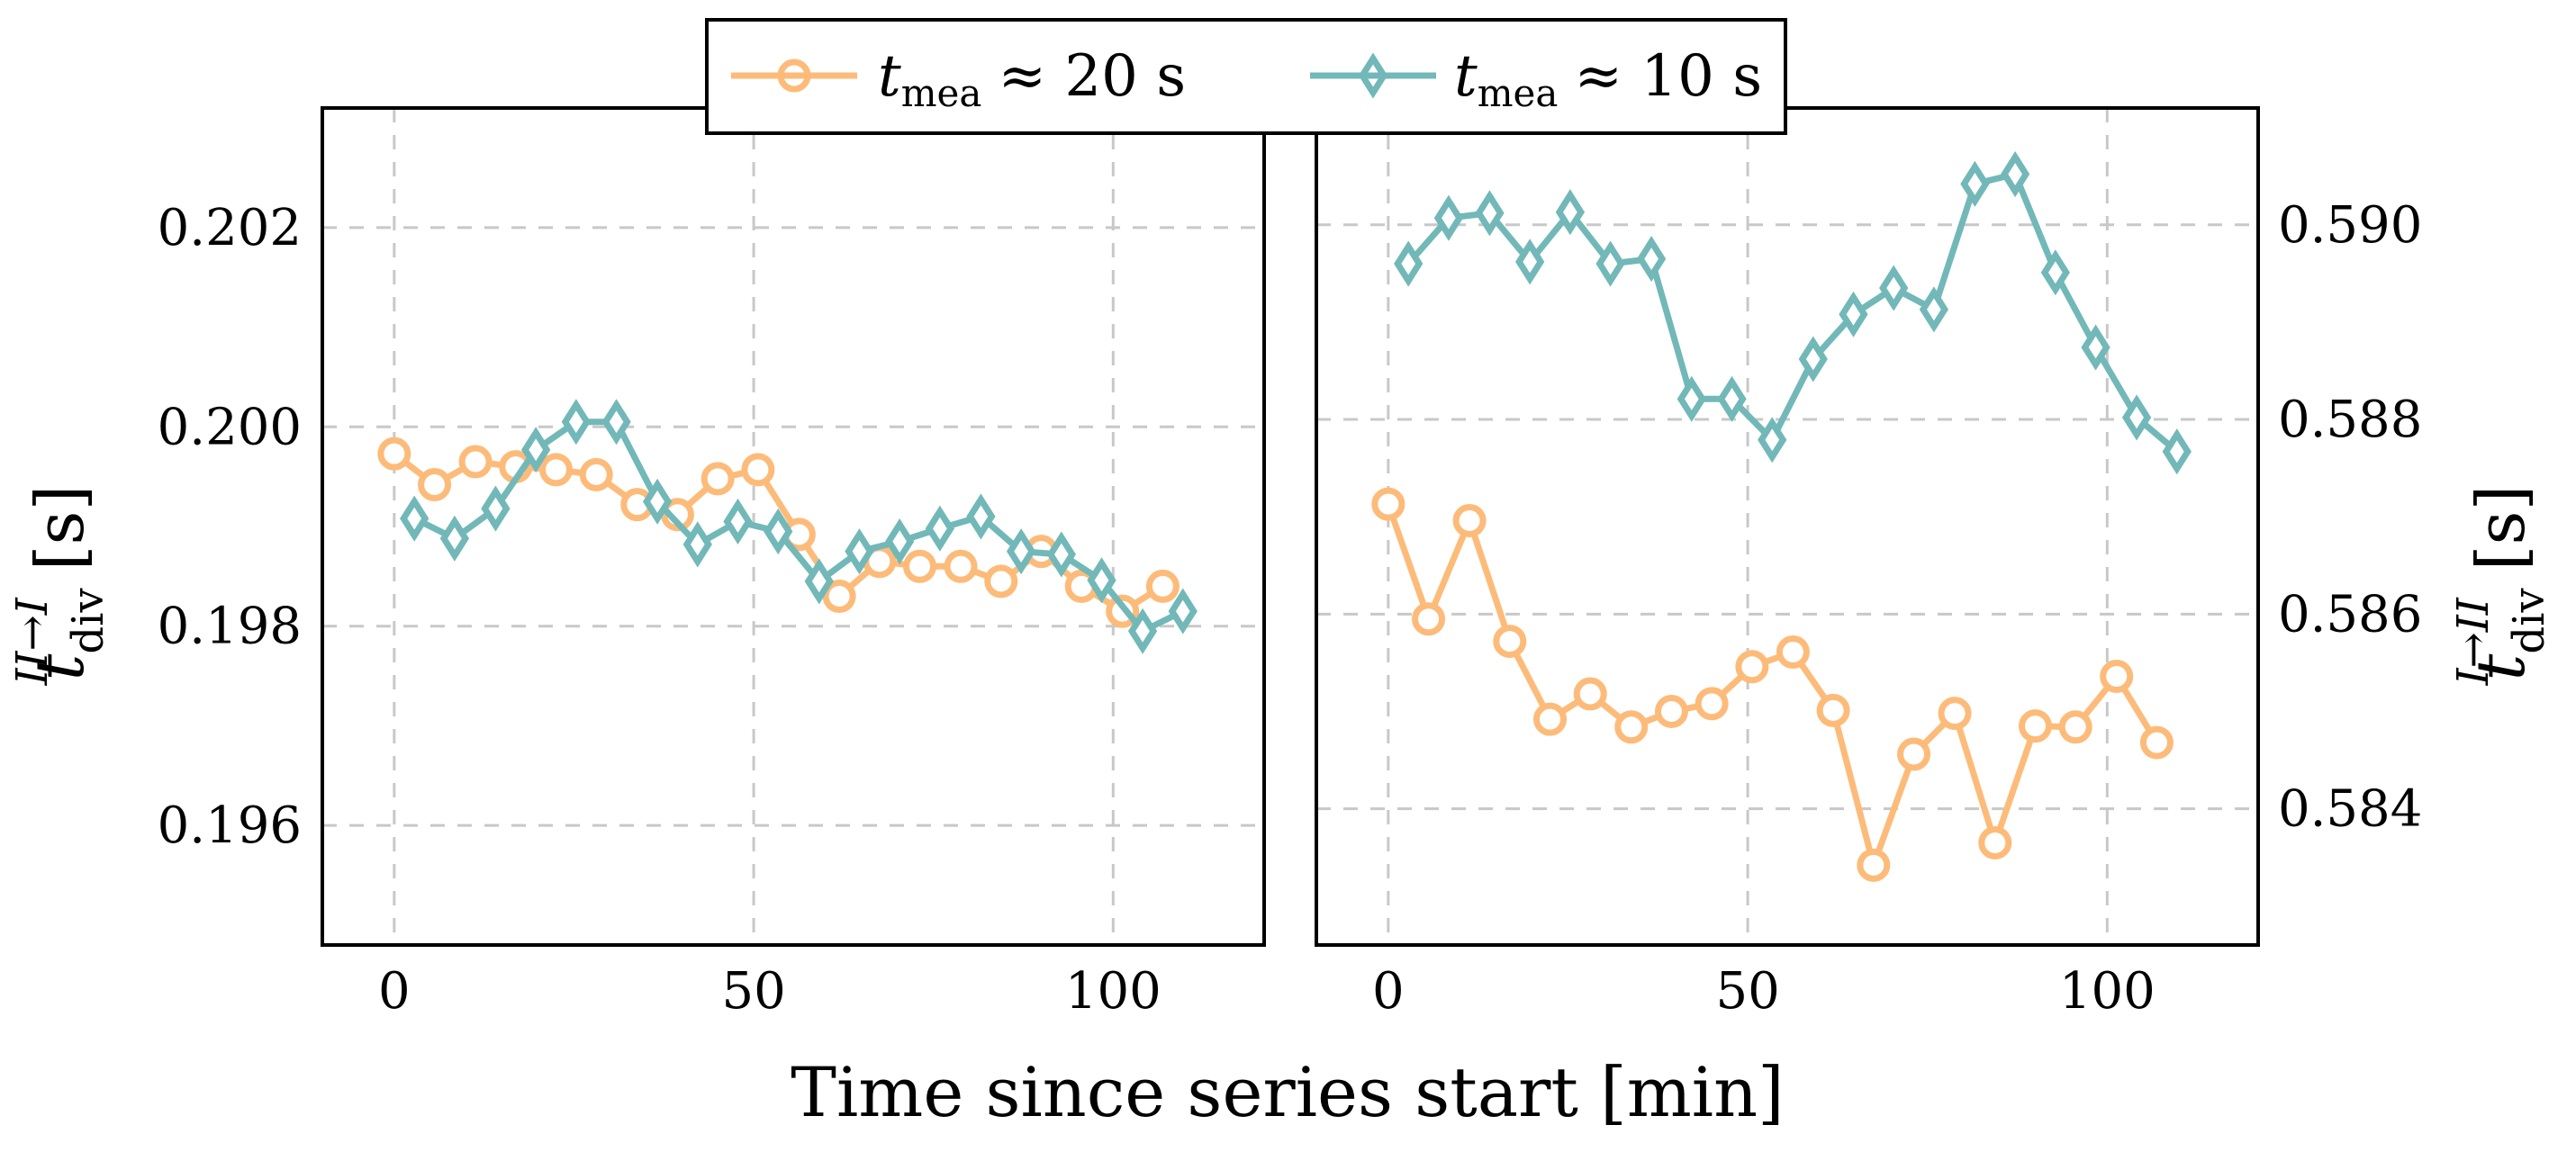 The image size is (2576, 1152). Describe the element at coordinates (2501, 529) in the screenshot. I see `right-ylabel-unit: [s]` at that location.